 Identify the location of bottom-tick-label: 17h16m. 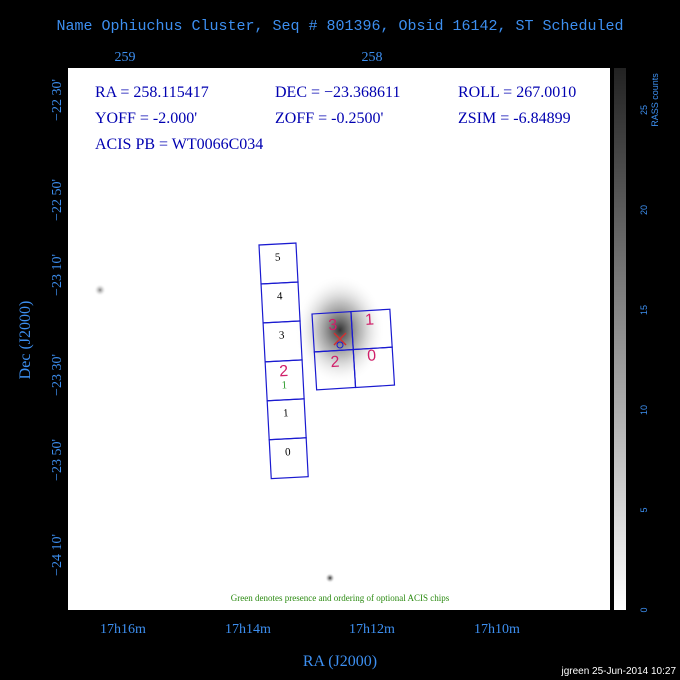
(123, 629).